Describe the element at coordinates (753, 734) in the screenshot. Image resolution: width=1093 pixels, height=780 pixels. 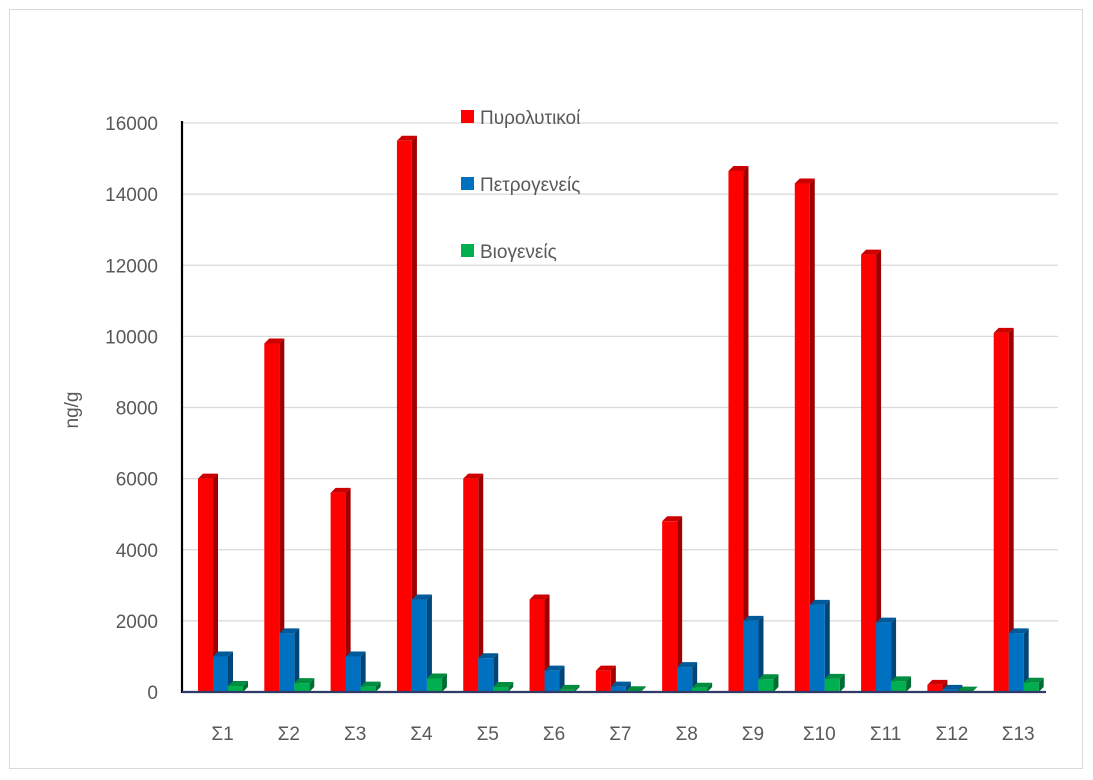
I see `x-tick-label: Σ9` at that location.